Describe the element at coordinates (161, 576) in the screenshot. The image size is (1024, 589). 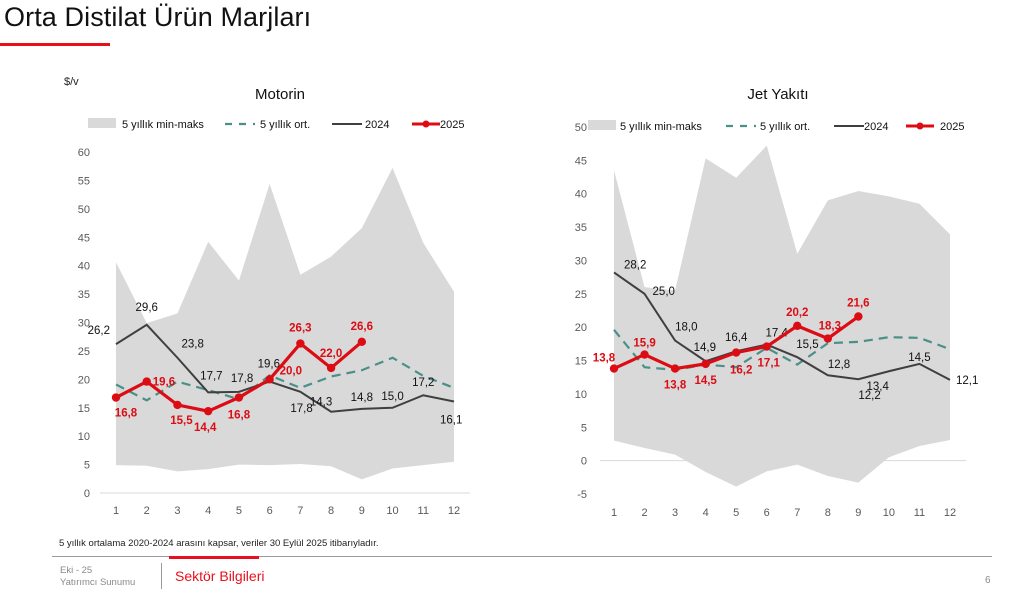
I see `footer-vertical-divider` at that location.